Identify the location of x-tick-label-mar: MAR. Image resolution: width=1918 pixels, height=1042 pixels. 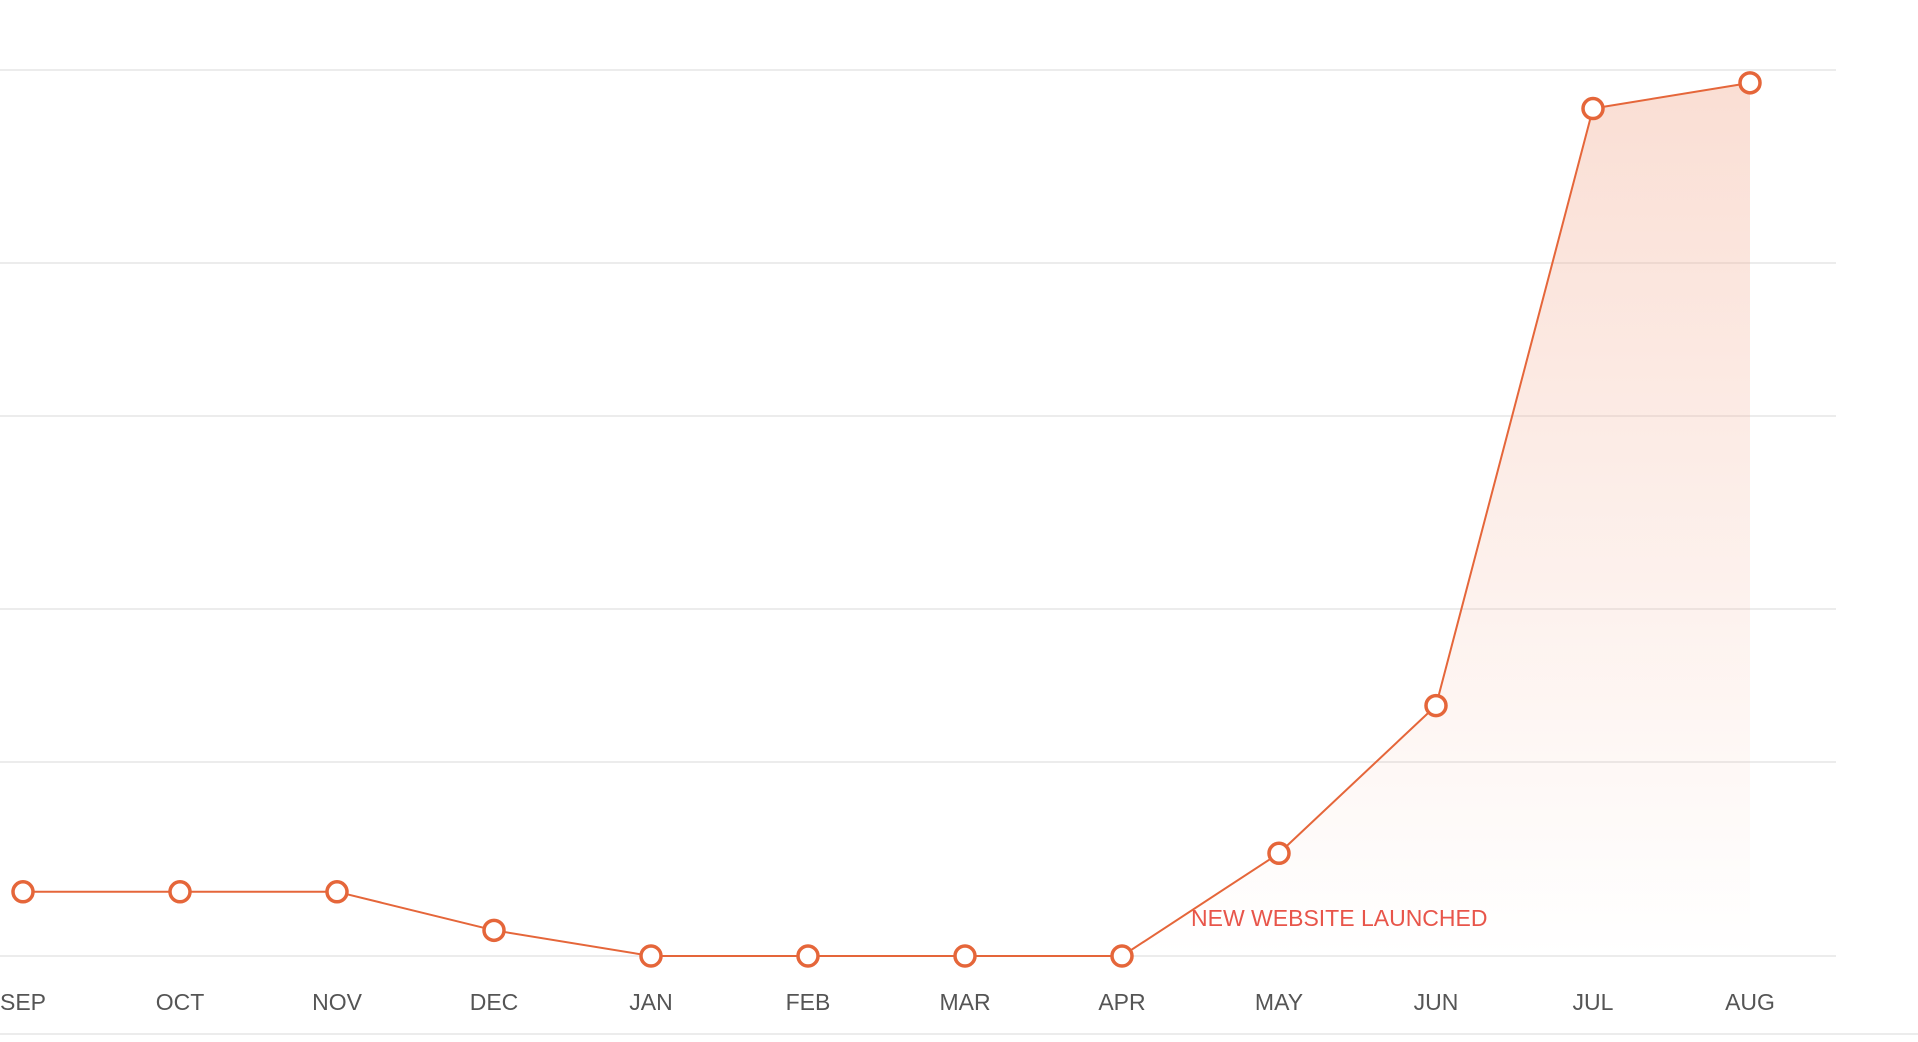
(964, 1002).